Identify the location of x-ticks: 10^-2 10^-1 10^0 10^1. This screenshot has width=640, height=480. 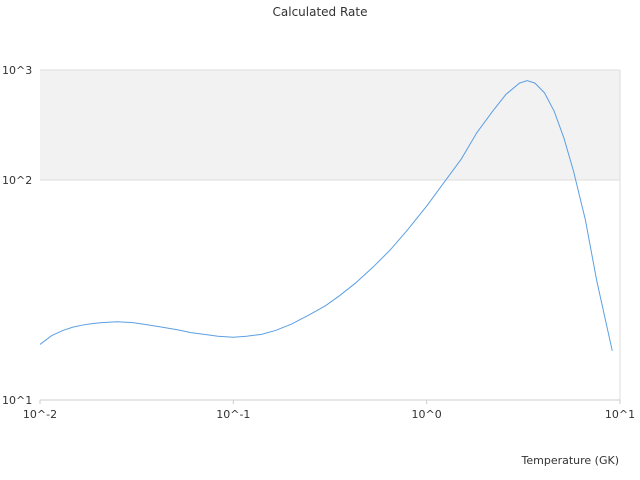
(329, 410).